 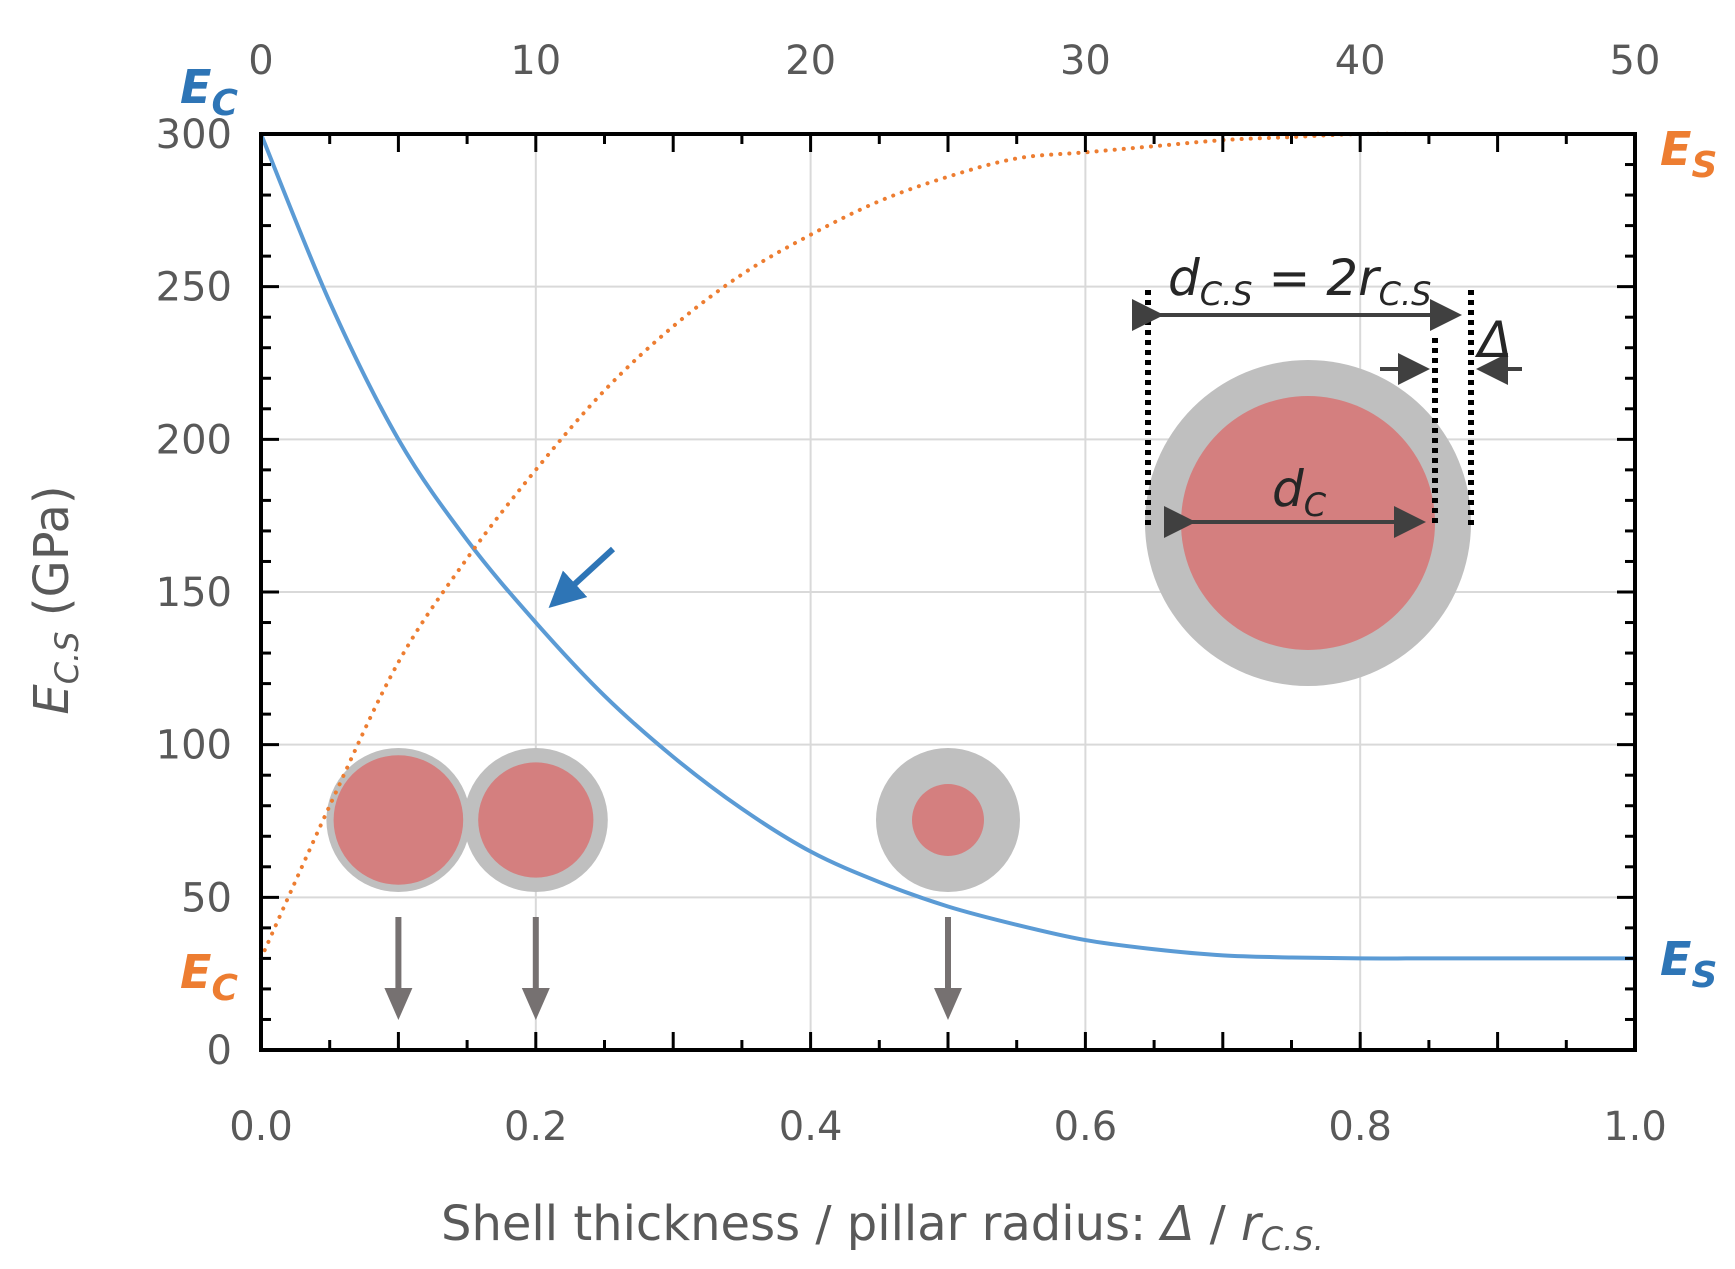 What do you see at coordinates (209, 977) in the screenshot?
I see `end-label-bottom-left: EC` at bounding box center [209, 977].